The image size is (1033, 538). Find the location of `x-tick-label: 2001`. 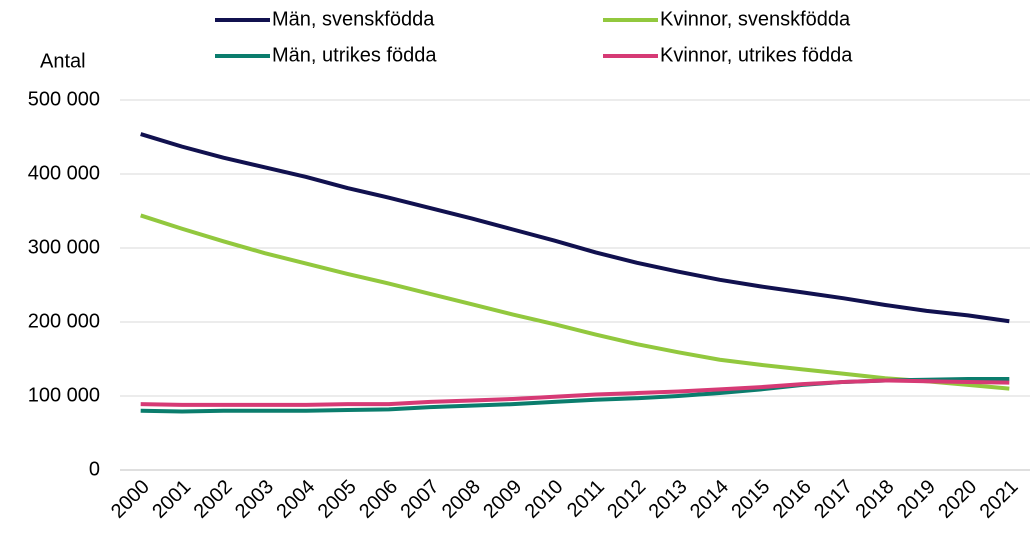

x-tick-label: 2001 is located at coordinates (171, 499).